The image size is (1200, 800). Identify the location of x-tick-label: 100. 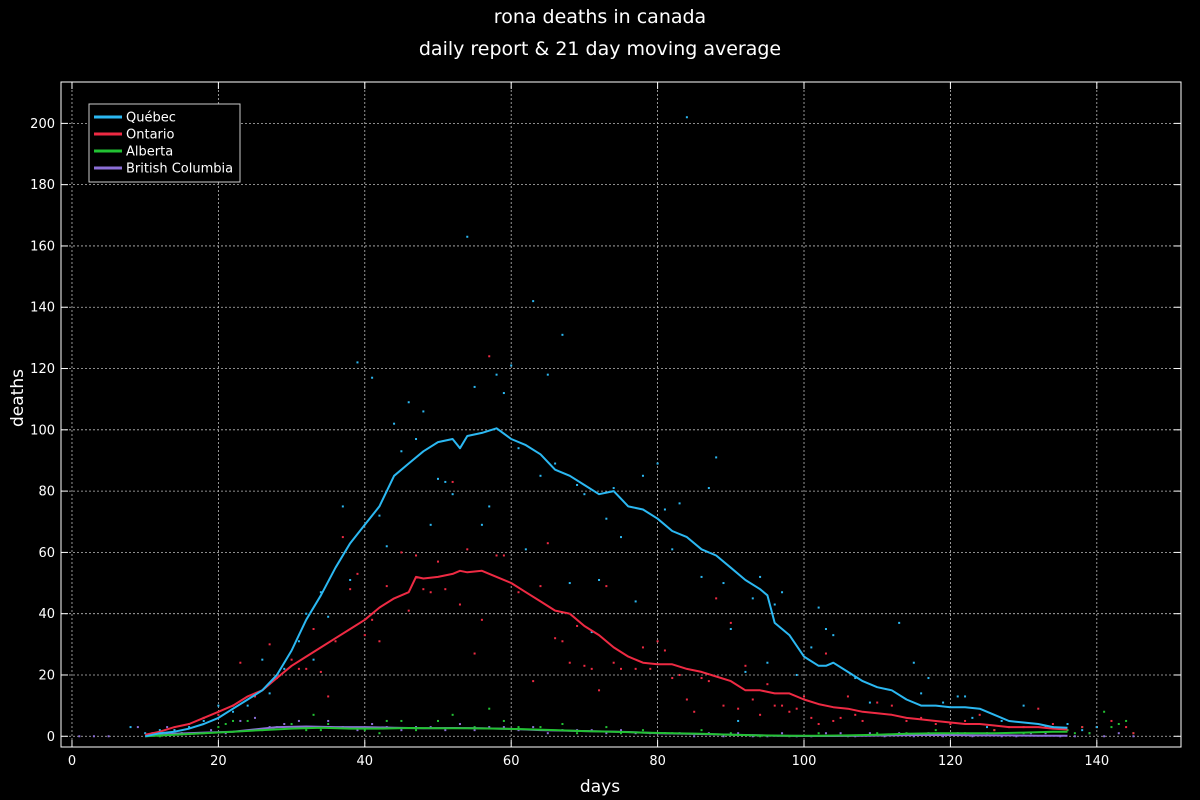
(804, 761).